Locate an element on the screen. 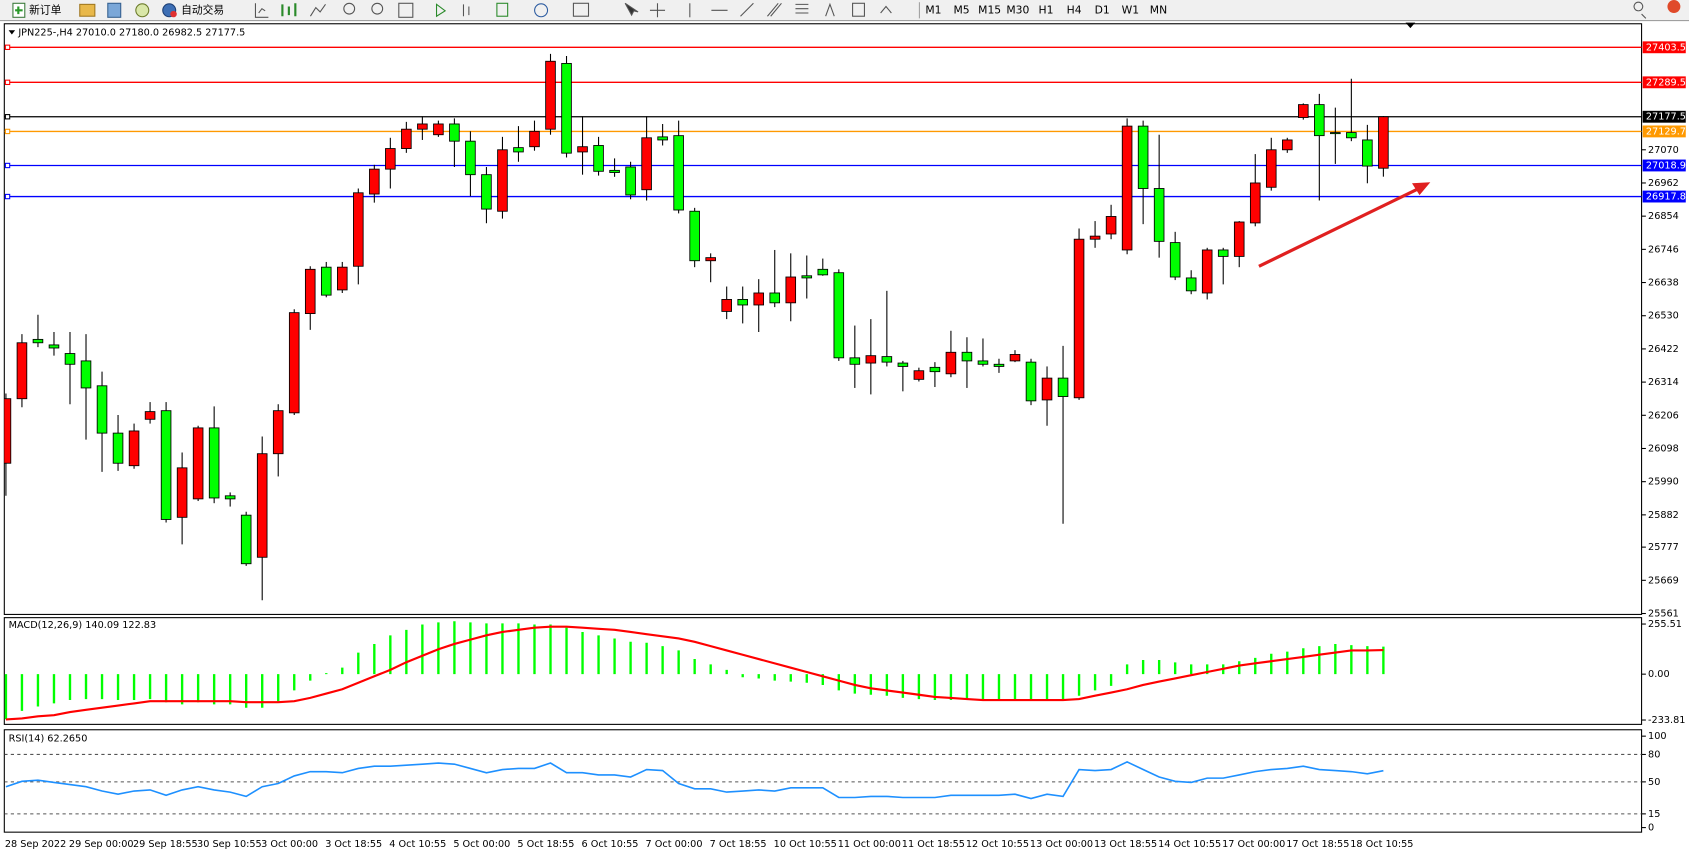  notification-badge is located at coordinates (1674, 6).